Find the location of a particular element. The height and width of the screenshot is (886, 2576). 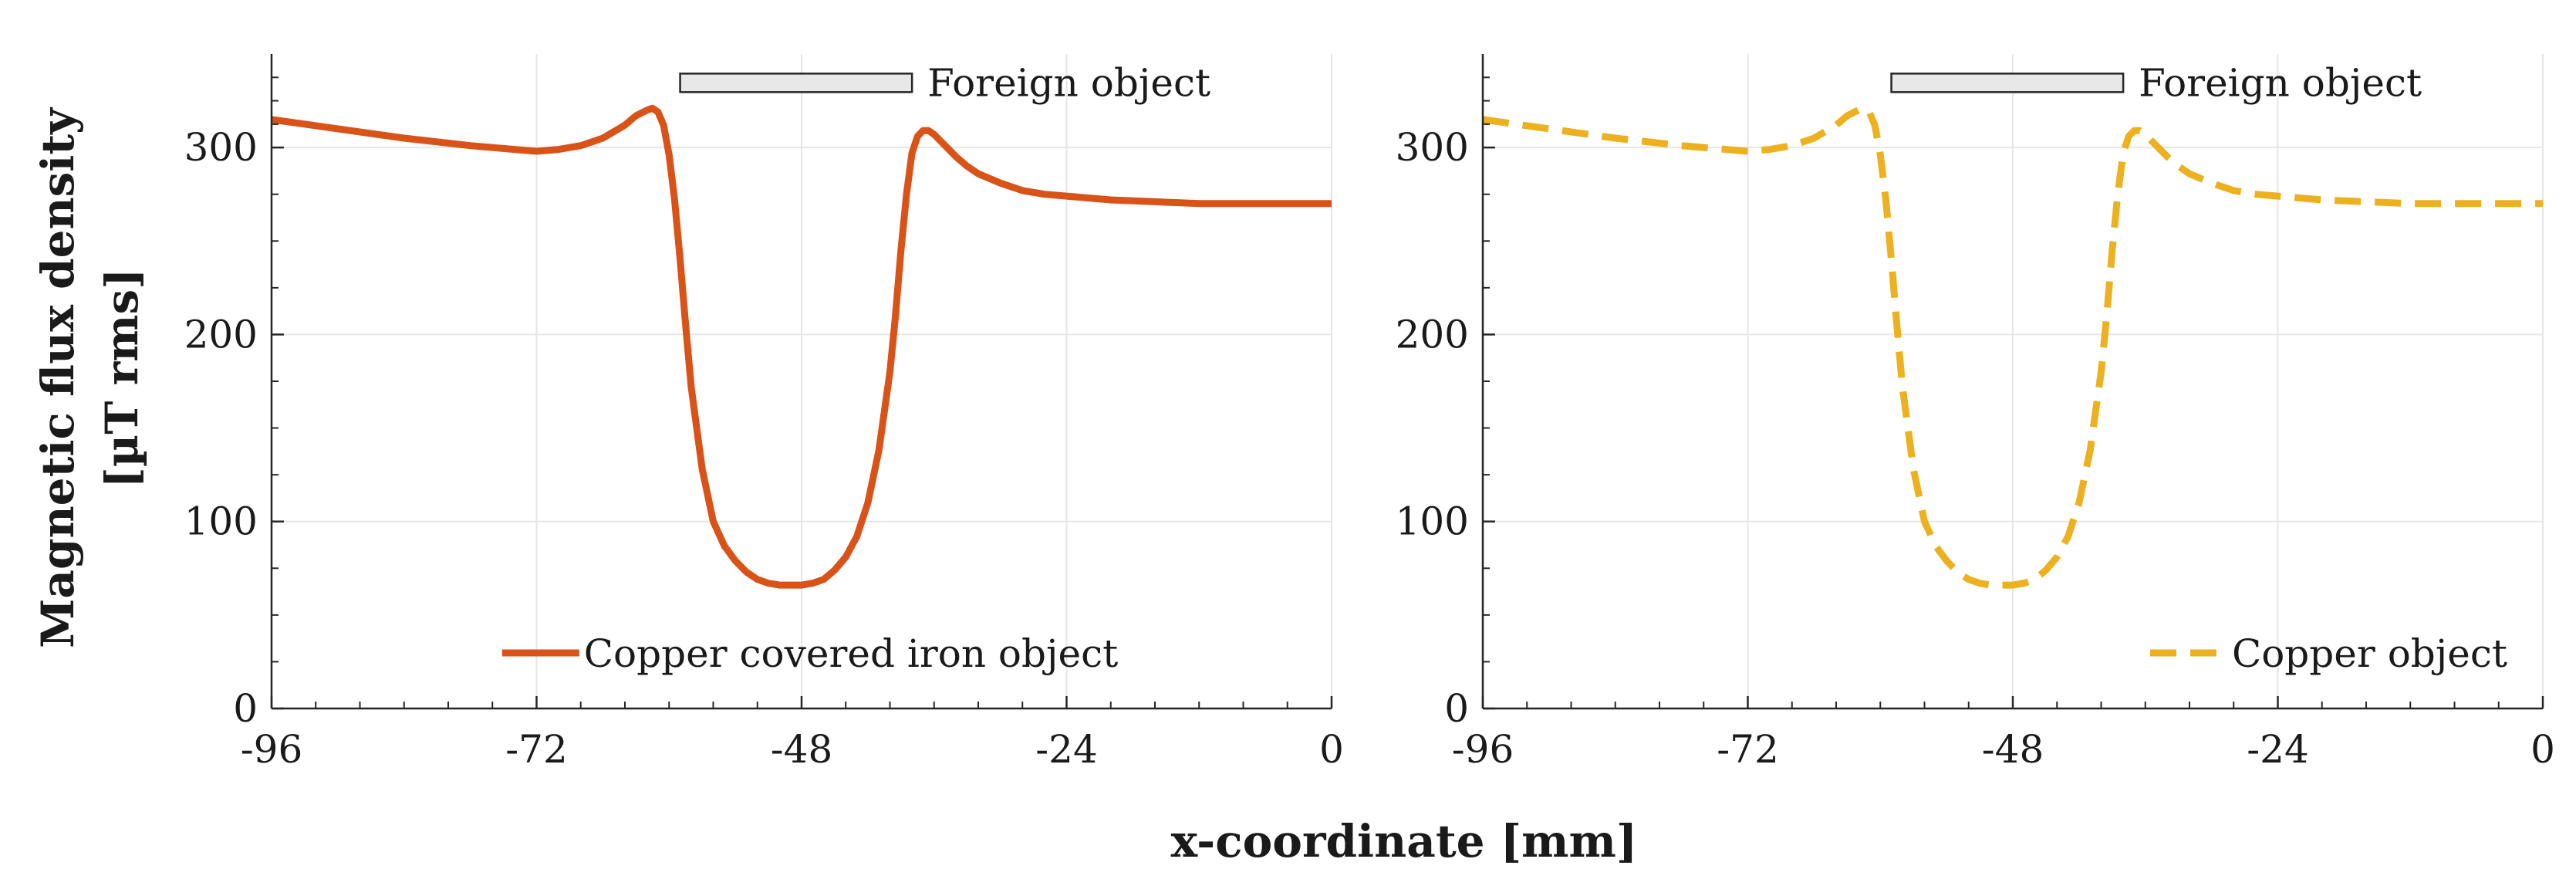

right-foreign-object-annotation: Foreign object is located at coordinates (2156, 82).